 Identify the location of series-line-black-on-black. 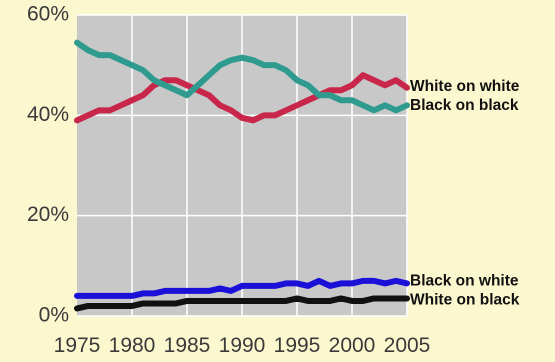
(242, 76).